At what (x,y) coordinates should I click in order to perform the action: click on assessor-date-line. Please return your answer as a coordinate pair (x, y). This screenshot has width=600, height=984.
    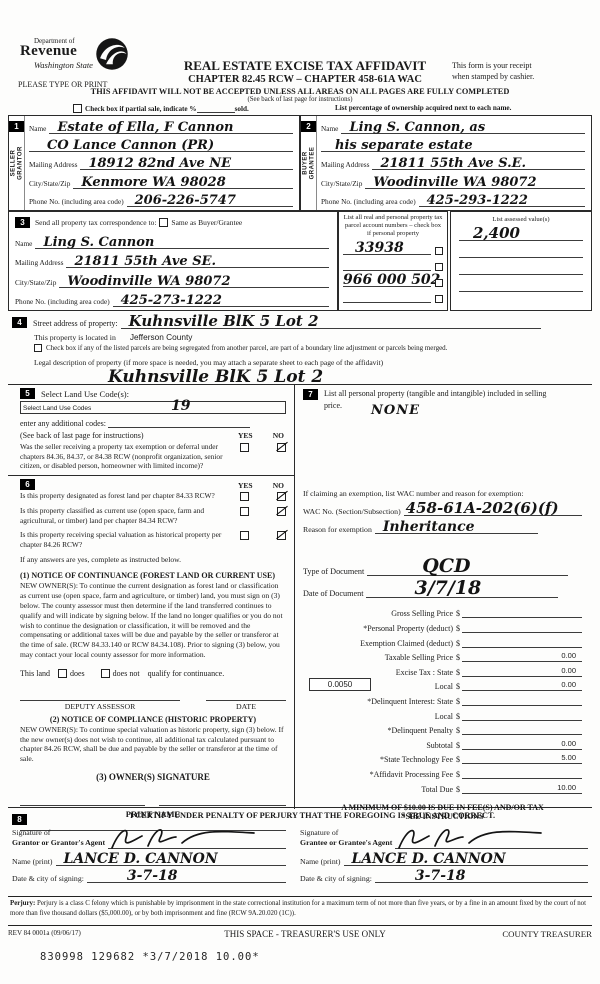
    Looking at the image, I should click on (246, 700).